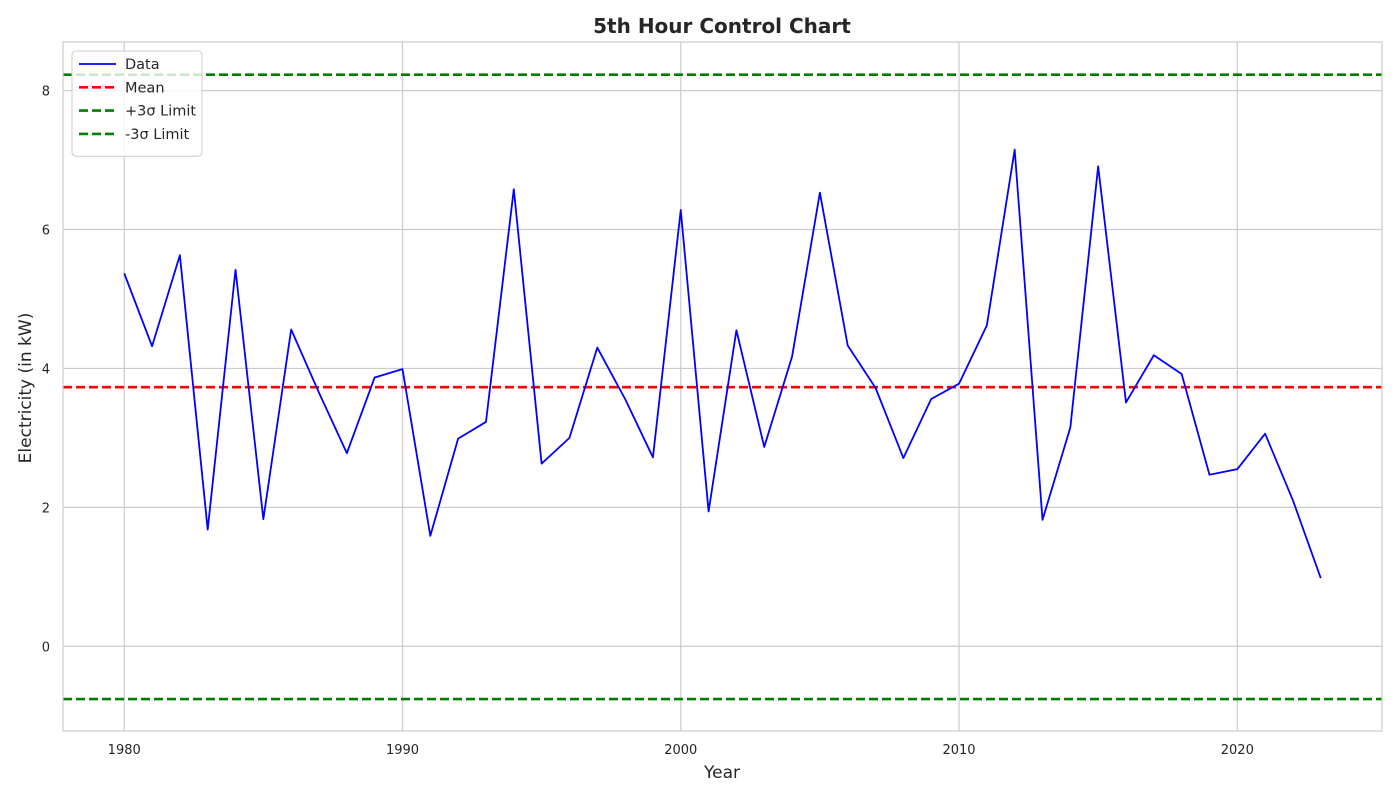  I want to click on legend-label: +3σ Limit, so click(160, 112).